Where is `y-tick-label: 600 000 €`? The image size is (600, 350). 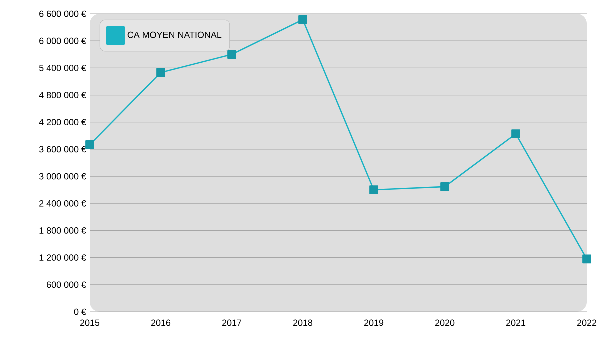 y-tick-label: 600 000 € is located at coordinates (66, 285).